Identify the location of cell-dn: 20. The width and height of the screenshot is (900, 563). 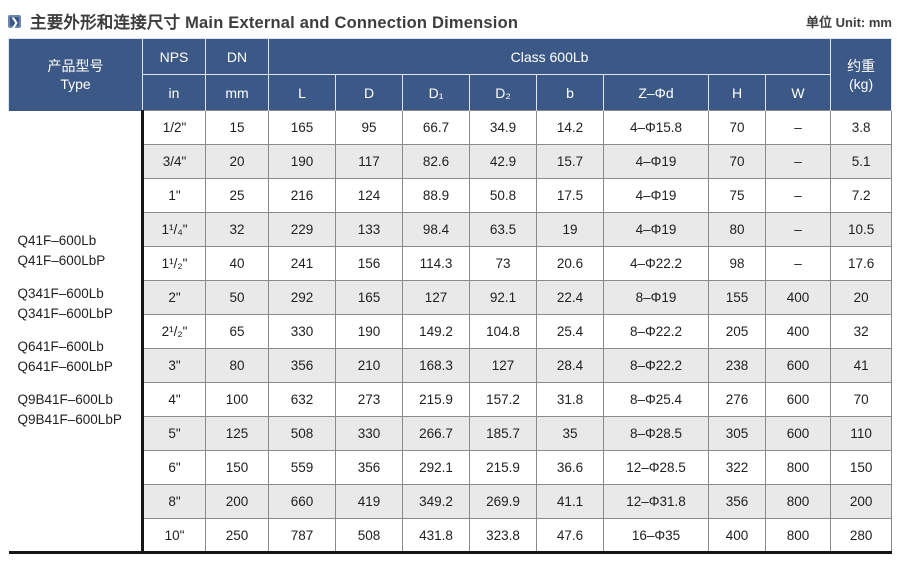
(237, 161).